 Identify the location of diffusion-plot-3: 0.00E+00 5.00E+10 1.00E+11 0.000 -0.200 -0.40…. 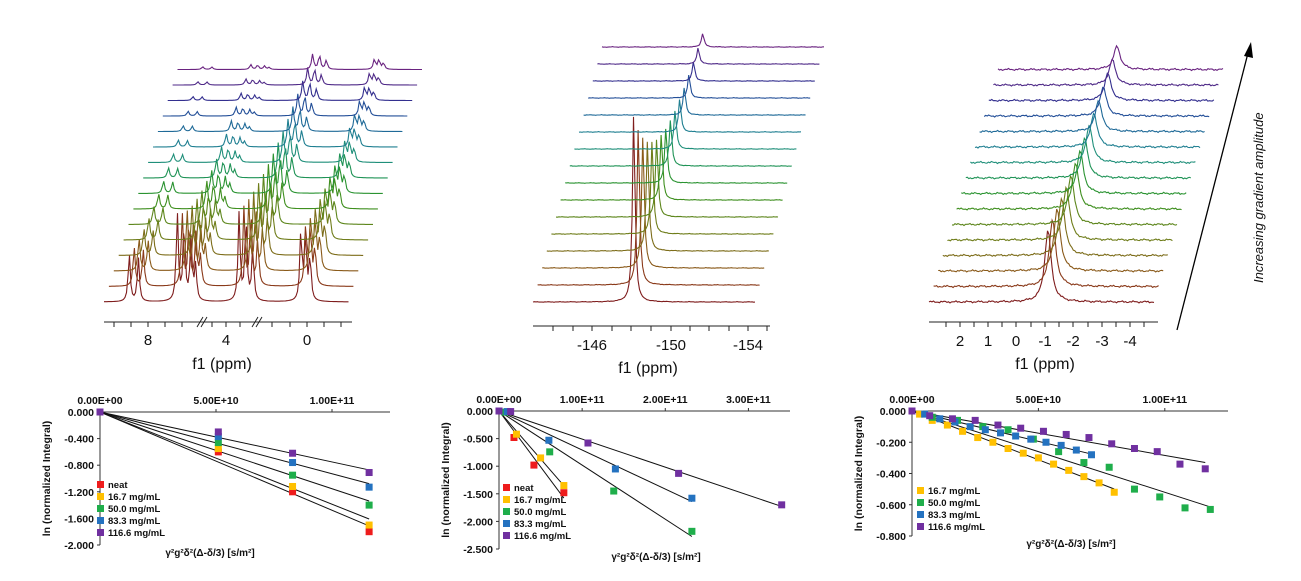
(1040, 472).